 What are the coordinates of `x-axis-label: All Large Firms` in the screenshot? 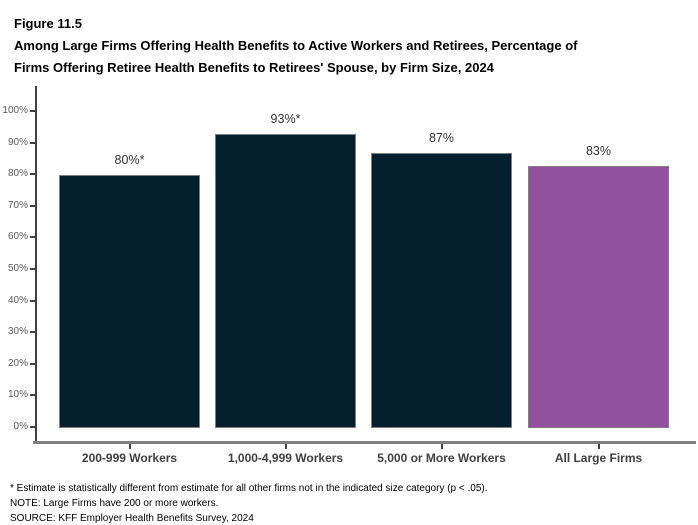 It's located at (598, 458).